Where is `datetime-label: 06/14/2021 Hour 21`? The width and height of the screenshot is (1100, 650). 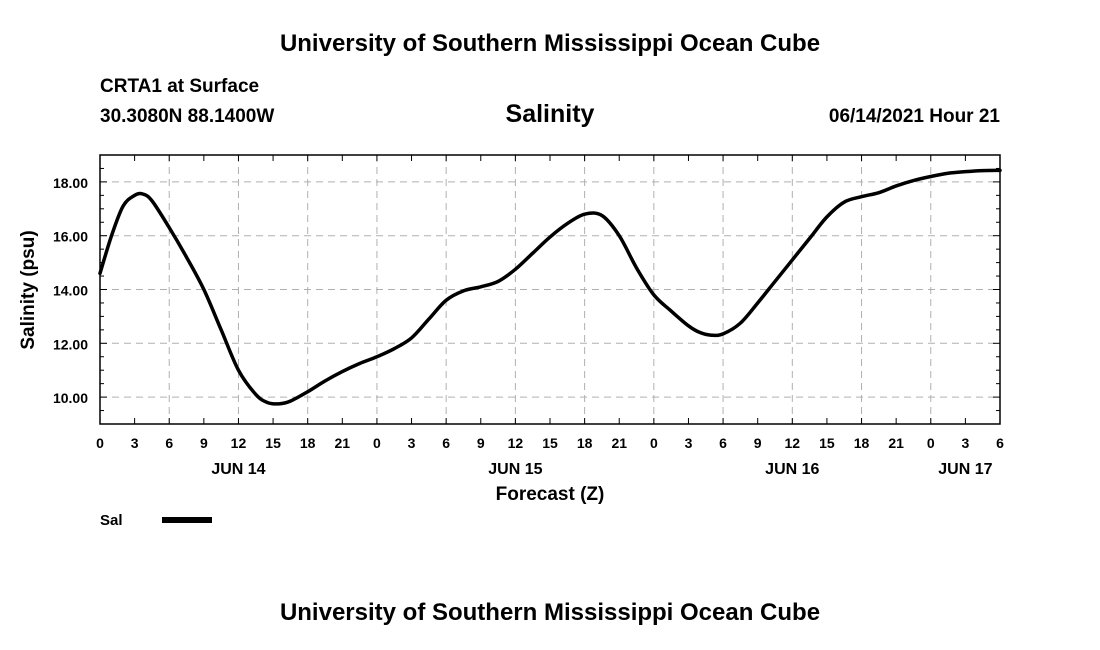 datetime-label: 06/14/2021 Hour 21 is located at coordinates (914, 116).